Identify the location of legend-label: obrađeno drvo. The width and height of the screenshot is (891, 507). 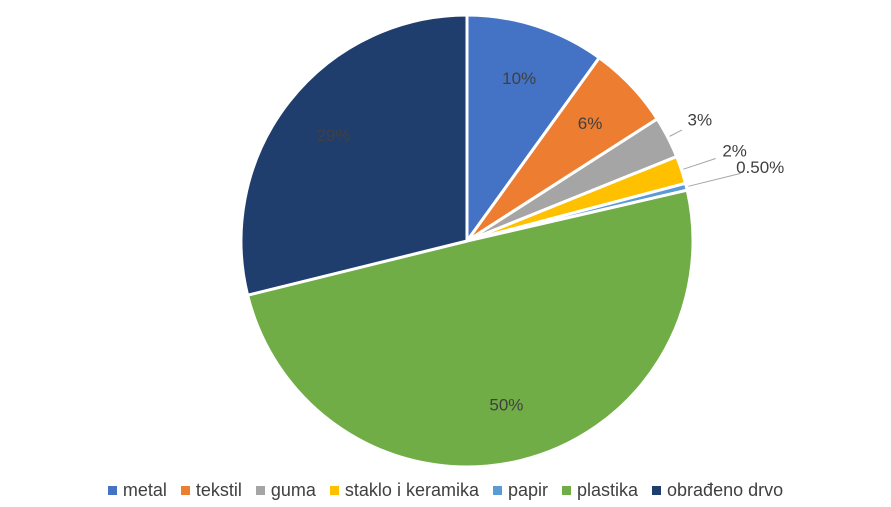
(725, 490).